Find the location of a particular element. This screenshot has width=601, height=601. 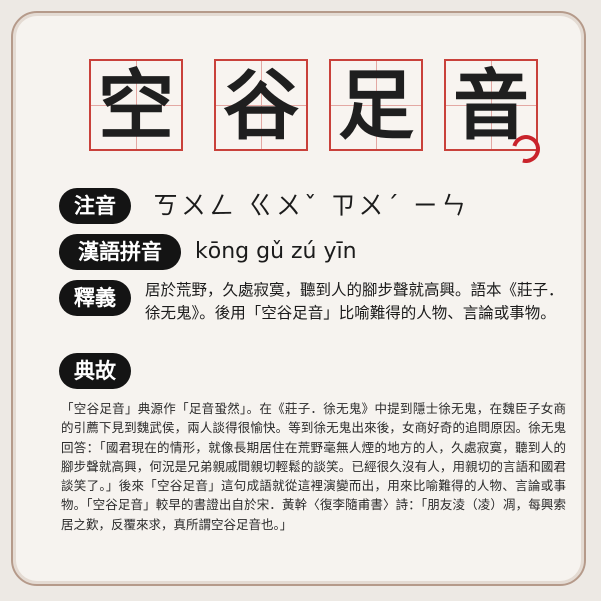

title-char-4: 音 is located at coordinates (491, 105).